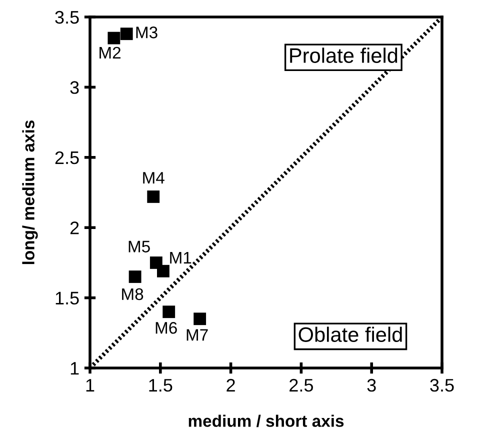 Image resolution: width=481 pixels, height=441 pixels. I want to click on x-tick-label: 1, so click(90, 385).